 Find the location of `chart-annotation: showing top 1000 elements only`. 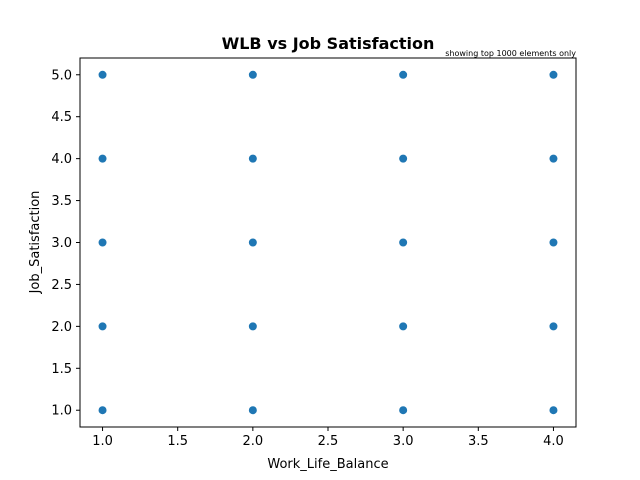

chart-annotation: showing top 1000 elements only is located at coordinates (510, 53).